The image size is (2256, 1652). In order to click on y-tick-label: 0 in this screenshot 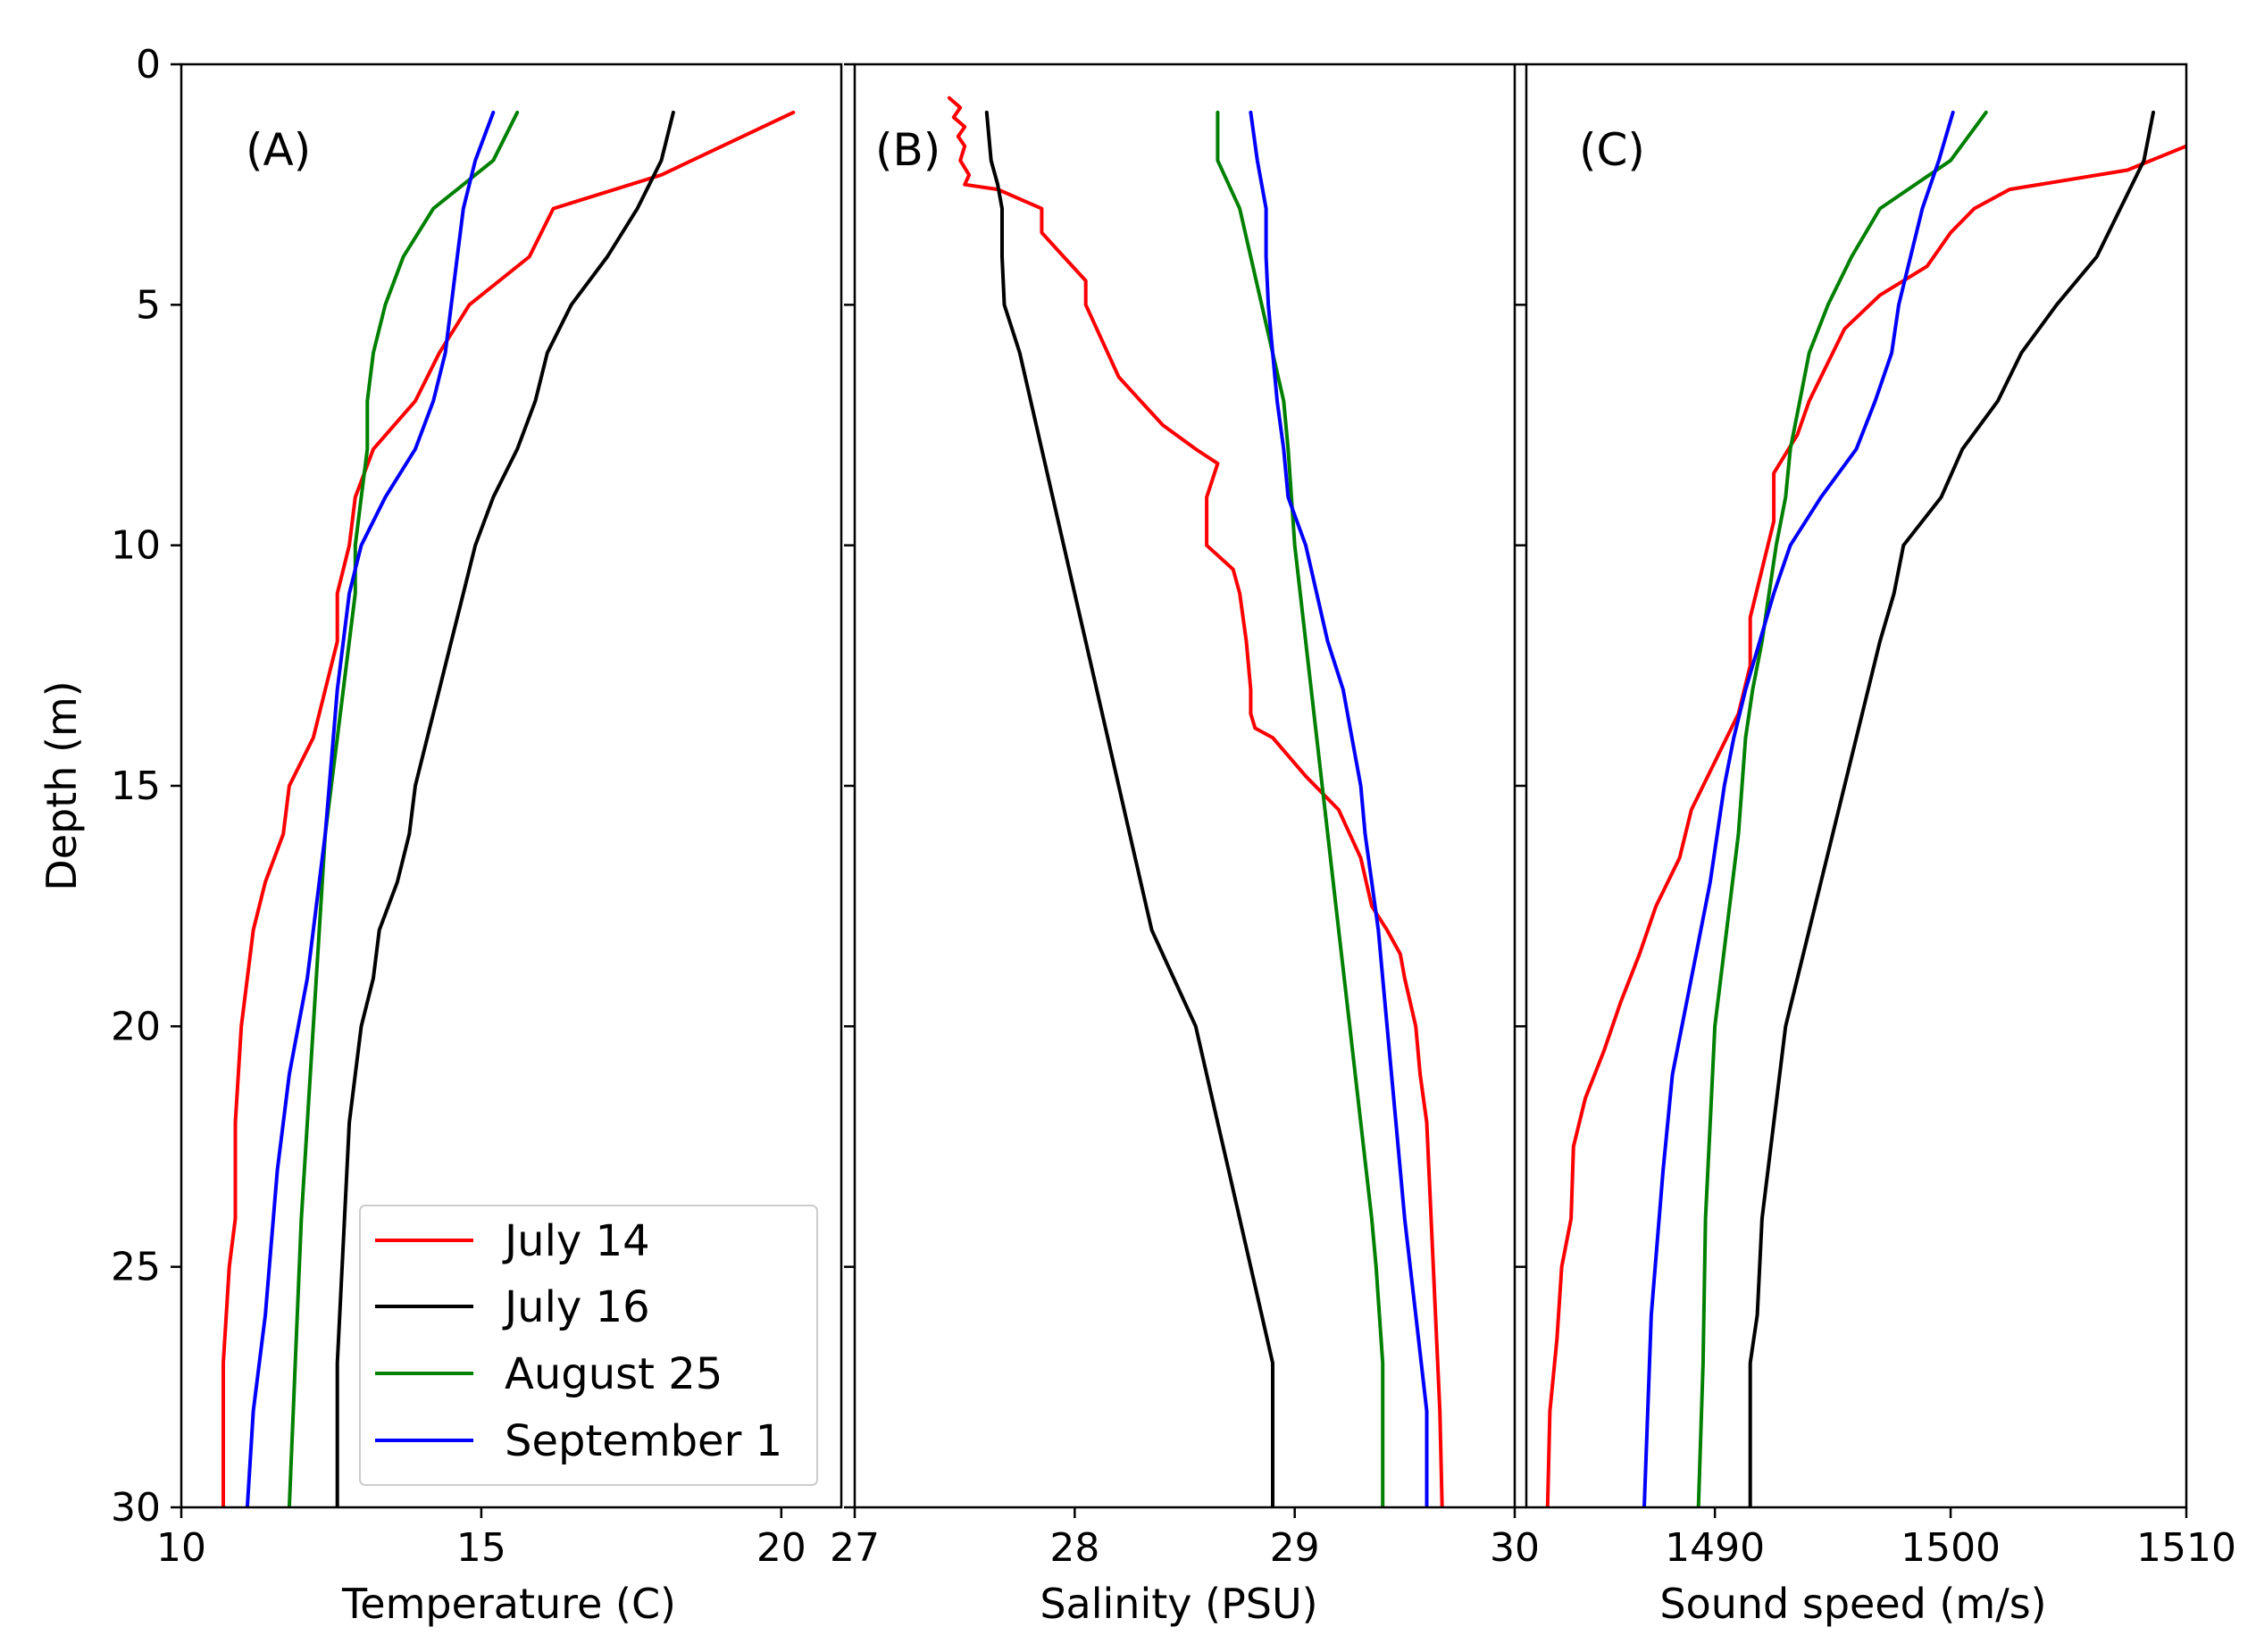, I will do `click(148, 65)`.